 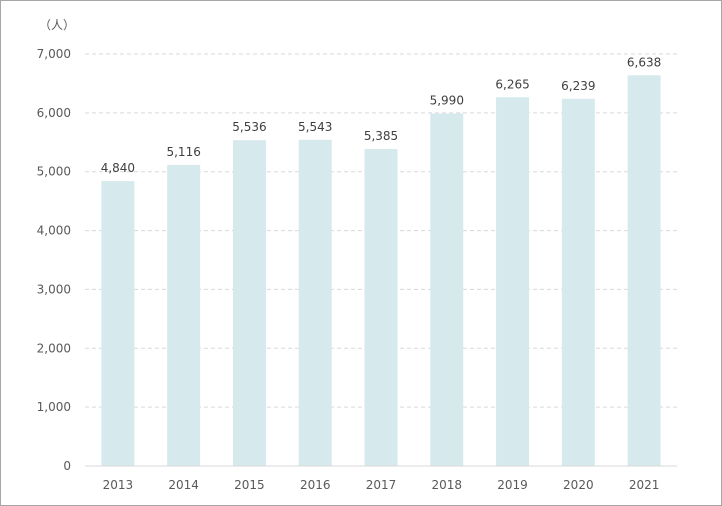 I want to click on data-label-2015: 5,536, so click(x=249, y=127).